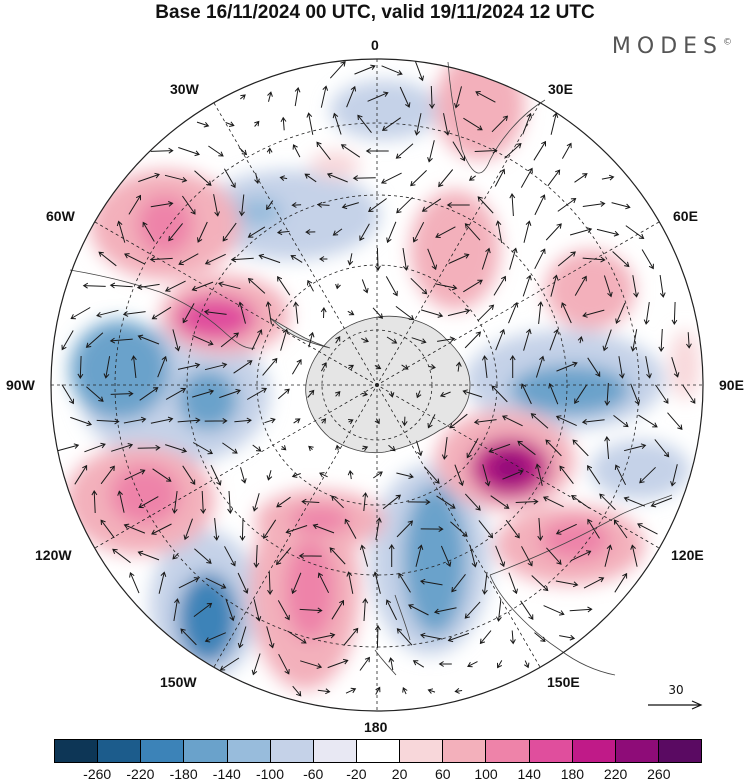 The width and height of the screenshot is (750, 783). What do you see at coordinates (685, 365) in the screenshot?
I see `anomaly-pink-far-e` at bounding box center [685, 365].